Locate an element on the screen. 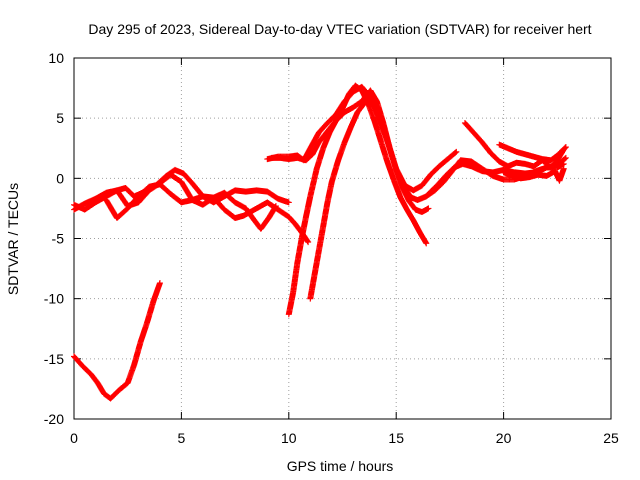 Image resolution: width=640 pixels, height=480 pixels. x-axis-label: GPS time / hours is located at coordinates (340, 466).